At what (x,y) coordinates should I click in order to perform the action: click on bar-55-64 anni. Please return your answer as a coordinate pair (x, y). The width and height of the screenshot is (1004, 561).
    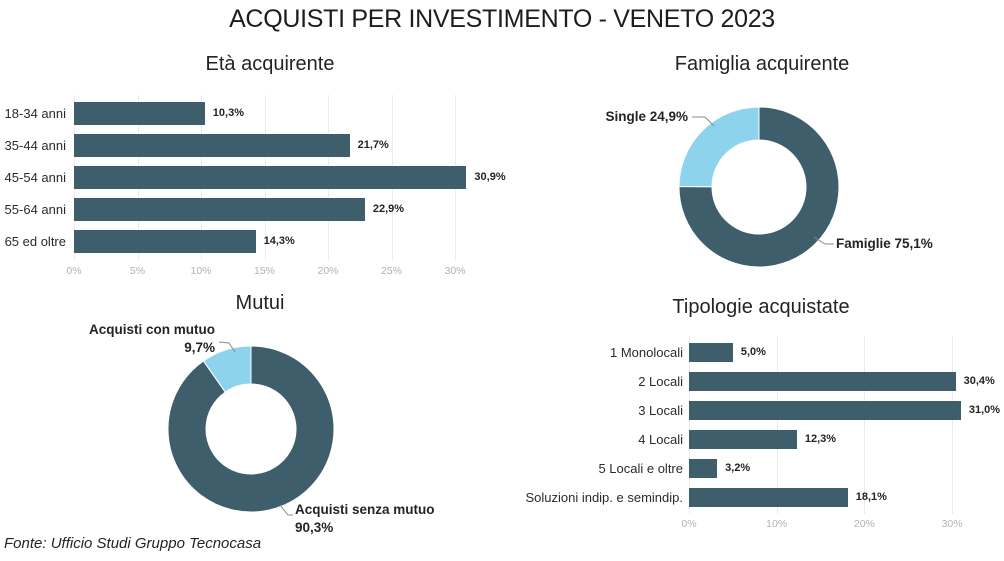
    Looking at the image, I should click on (219, 209).